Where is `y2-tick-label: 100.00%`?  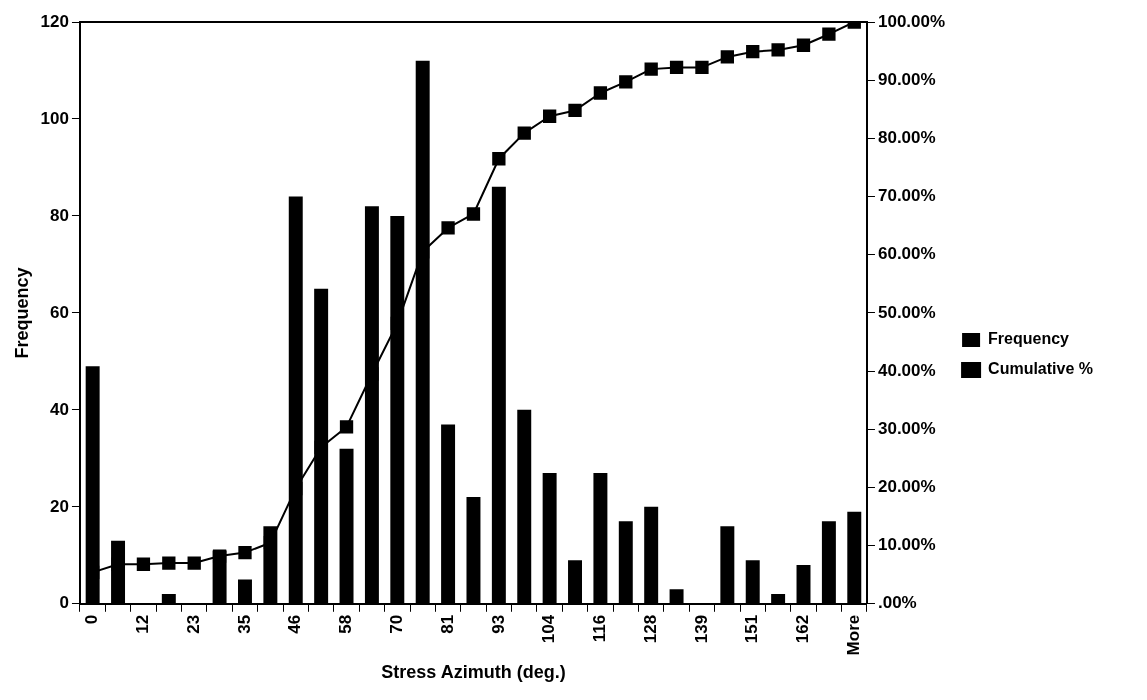
y2-tick-label: 100.00% is located at coordinates (911, 21).